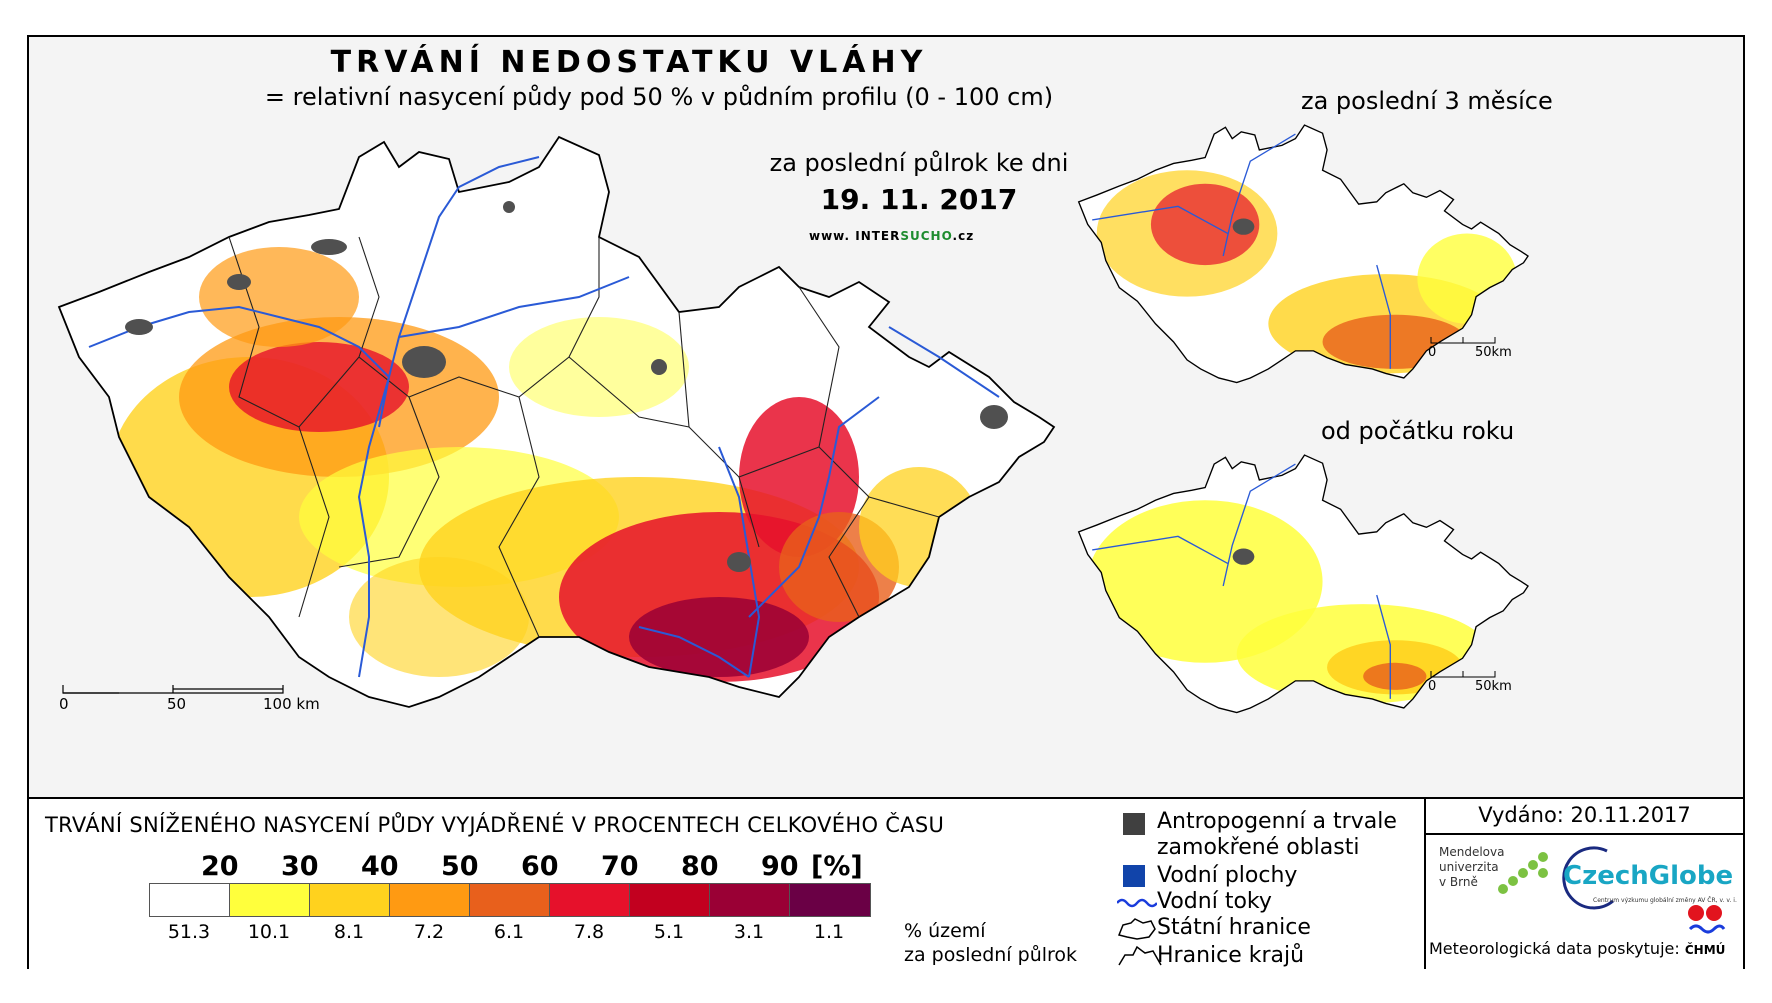 This screenshot has width=1772, height=1003. I want to click on issued-date: Vydáno: 20.11.2017, so click(1584, 815).